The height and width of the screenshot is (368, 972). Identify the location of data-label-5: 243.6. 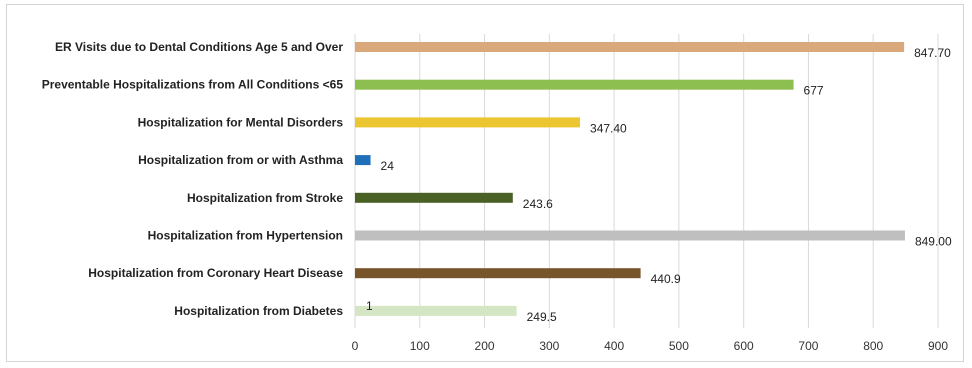
(538, 204).